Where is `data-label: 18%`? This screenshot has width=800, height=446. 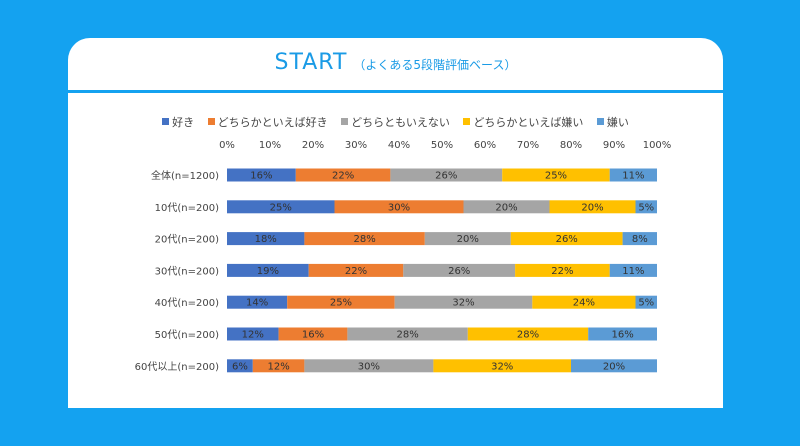
data-label: 18% is located at coordinates (266, 239).